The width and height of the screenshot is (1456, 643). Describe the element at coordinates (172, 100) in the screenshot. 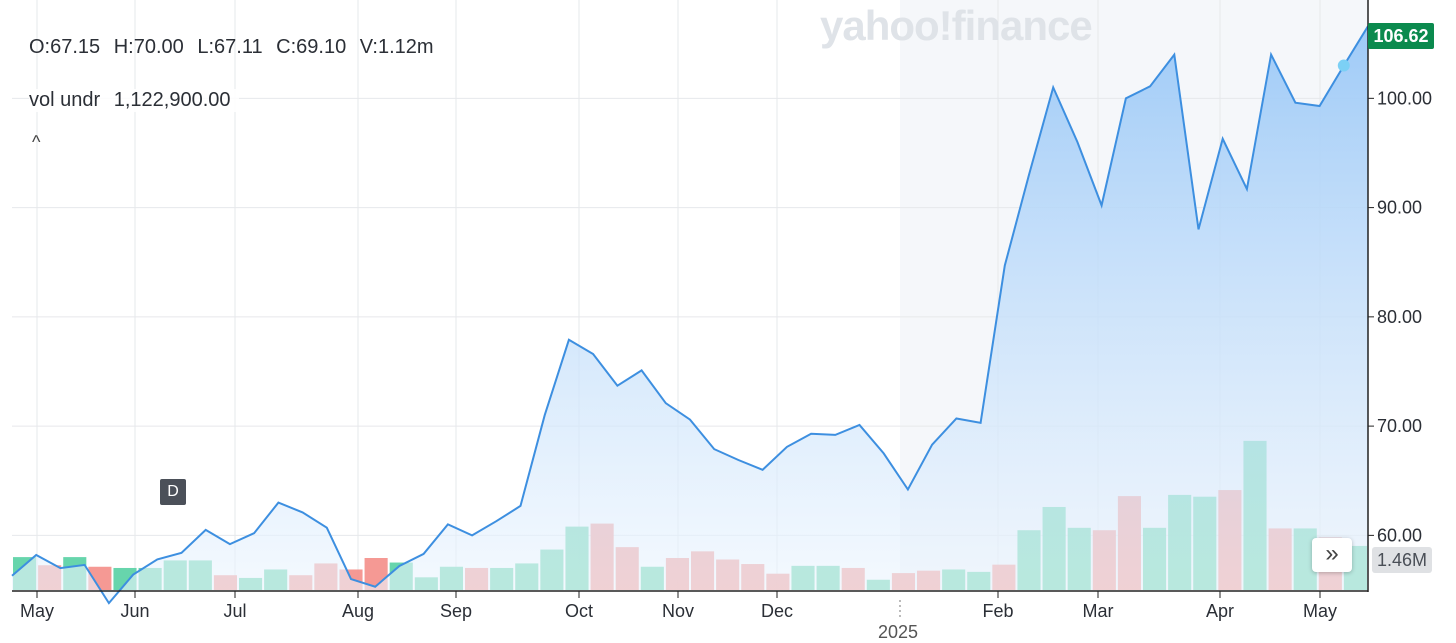

I see `indicator-value: 1,122,900.00` at that location.